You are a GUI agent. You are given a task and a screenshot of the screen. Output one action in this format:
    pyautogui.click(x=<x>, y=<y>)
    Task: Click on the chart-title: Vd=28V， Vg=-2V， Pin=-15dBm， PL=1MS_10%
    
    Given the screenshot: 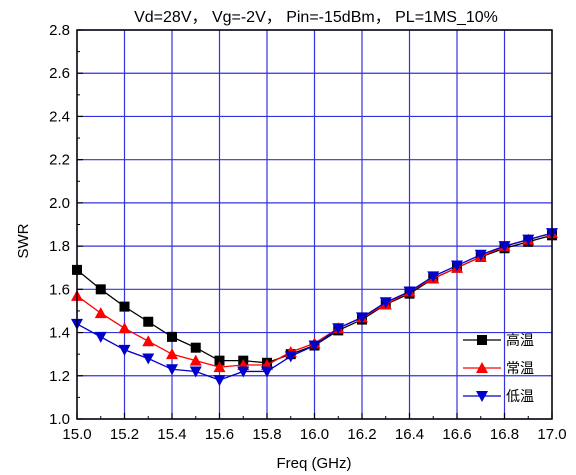 What is the action you would take?
    pyautogui.click(x=316, y=17)
    